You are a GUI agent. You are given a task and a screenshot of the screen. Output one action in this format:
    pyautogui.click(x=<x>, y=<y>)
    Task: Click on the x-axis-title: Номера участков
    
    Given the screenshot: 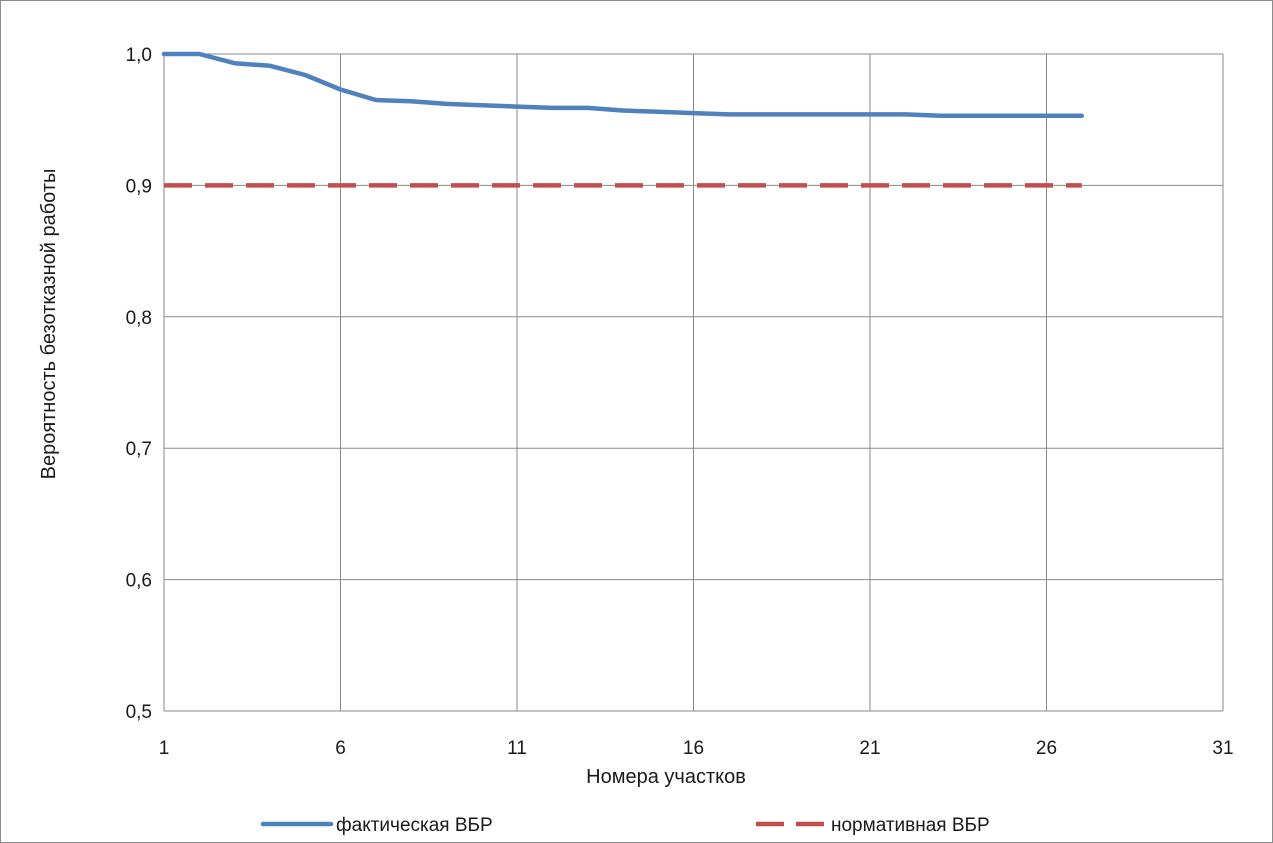 What is the action you would take?
    pyautogui.click(x=666, y=777)
    